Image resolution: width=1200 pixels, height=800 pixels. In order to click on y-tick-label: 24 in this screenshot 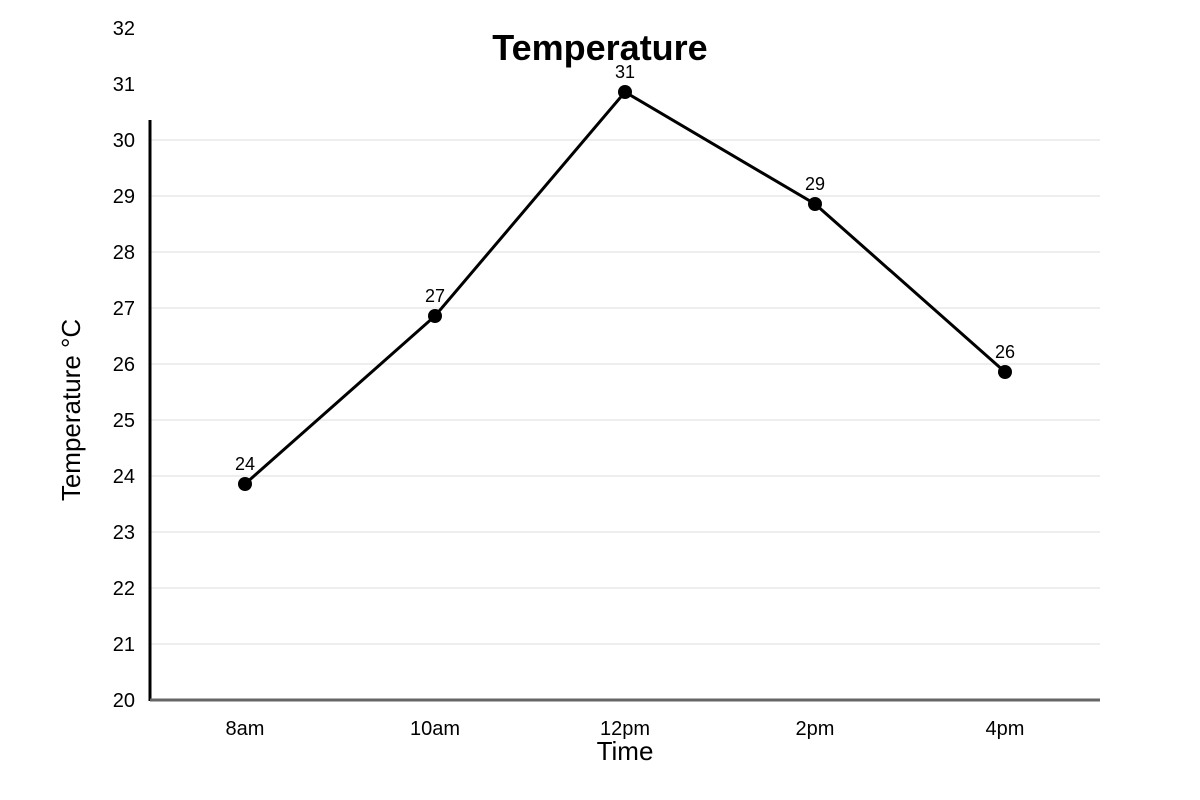, I will do `click(124, 477)`.